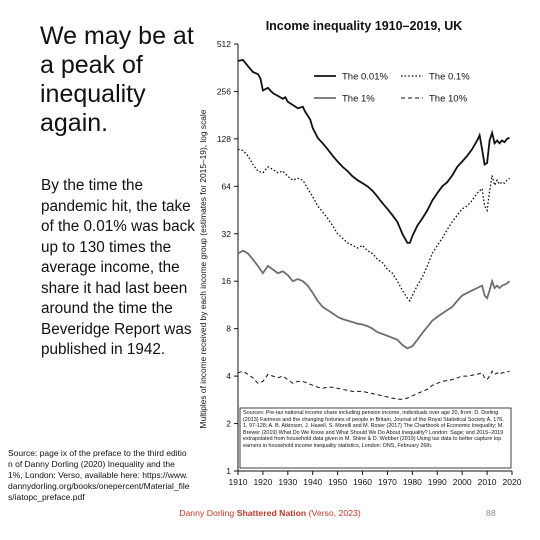 This screenshot has height=540, width=540. Describe the element at coordinates (224, 44) in the screenshot. I see `y-tick-label: 512` at that location.